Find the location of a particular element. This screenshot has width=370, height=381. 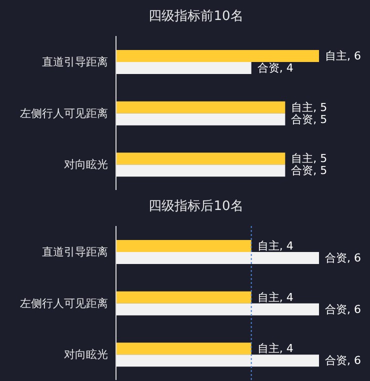

data-label: 合资, 4 is located at coordinates (275, 68).